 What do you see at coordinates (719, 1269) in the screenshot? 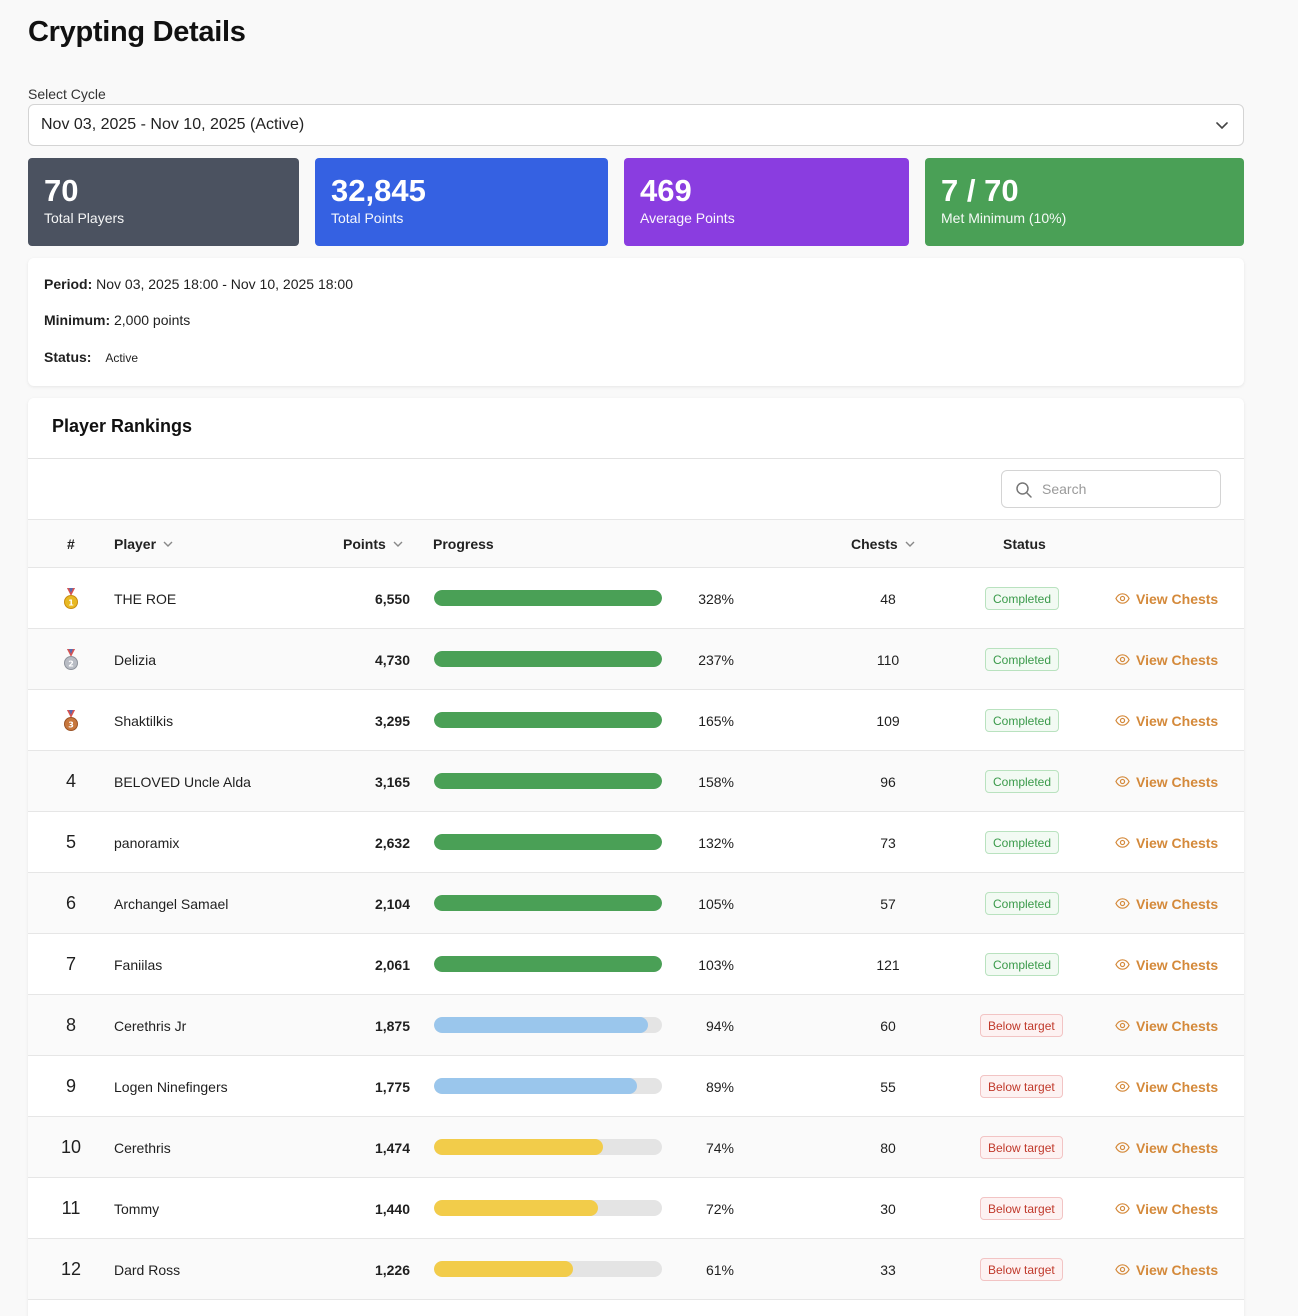
I see `progress-percent: 61%` at bounding box center [719, 1269].